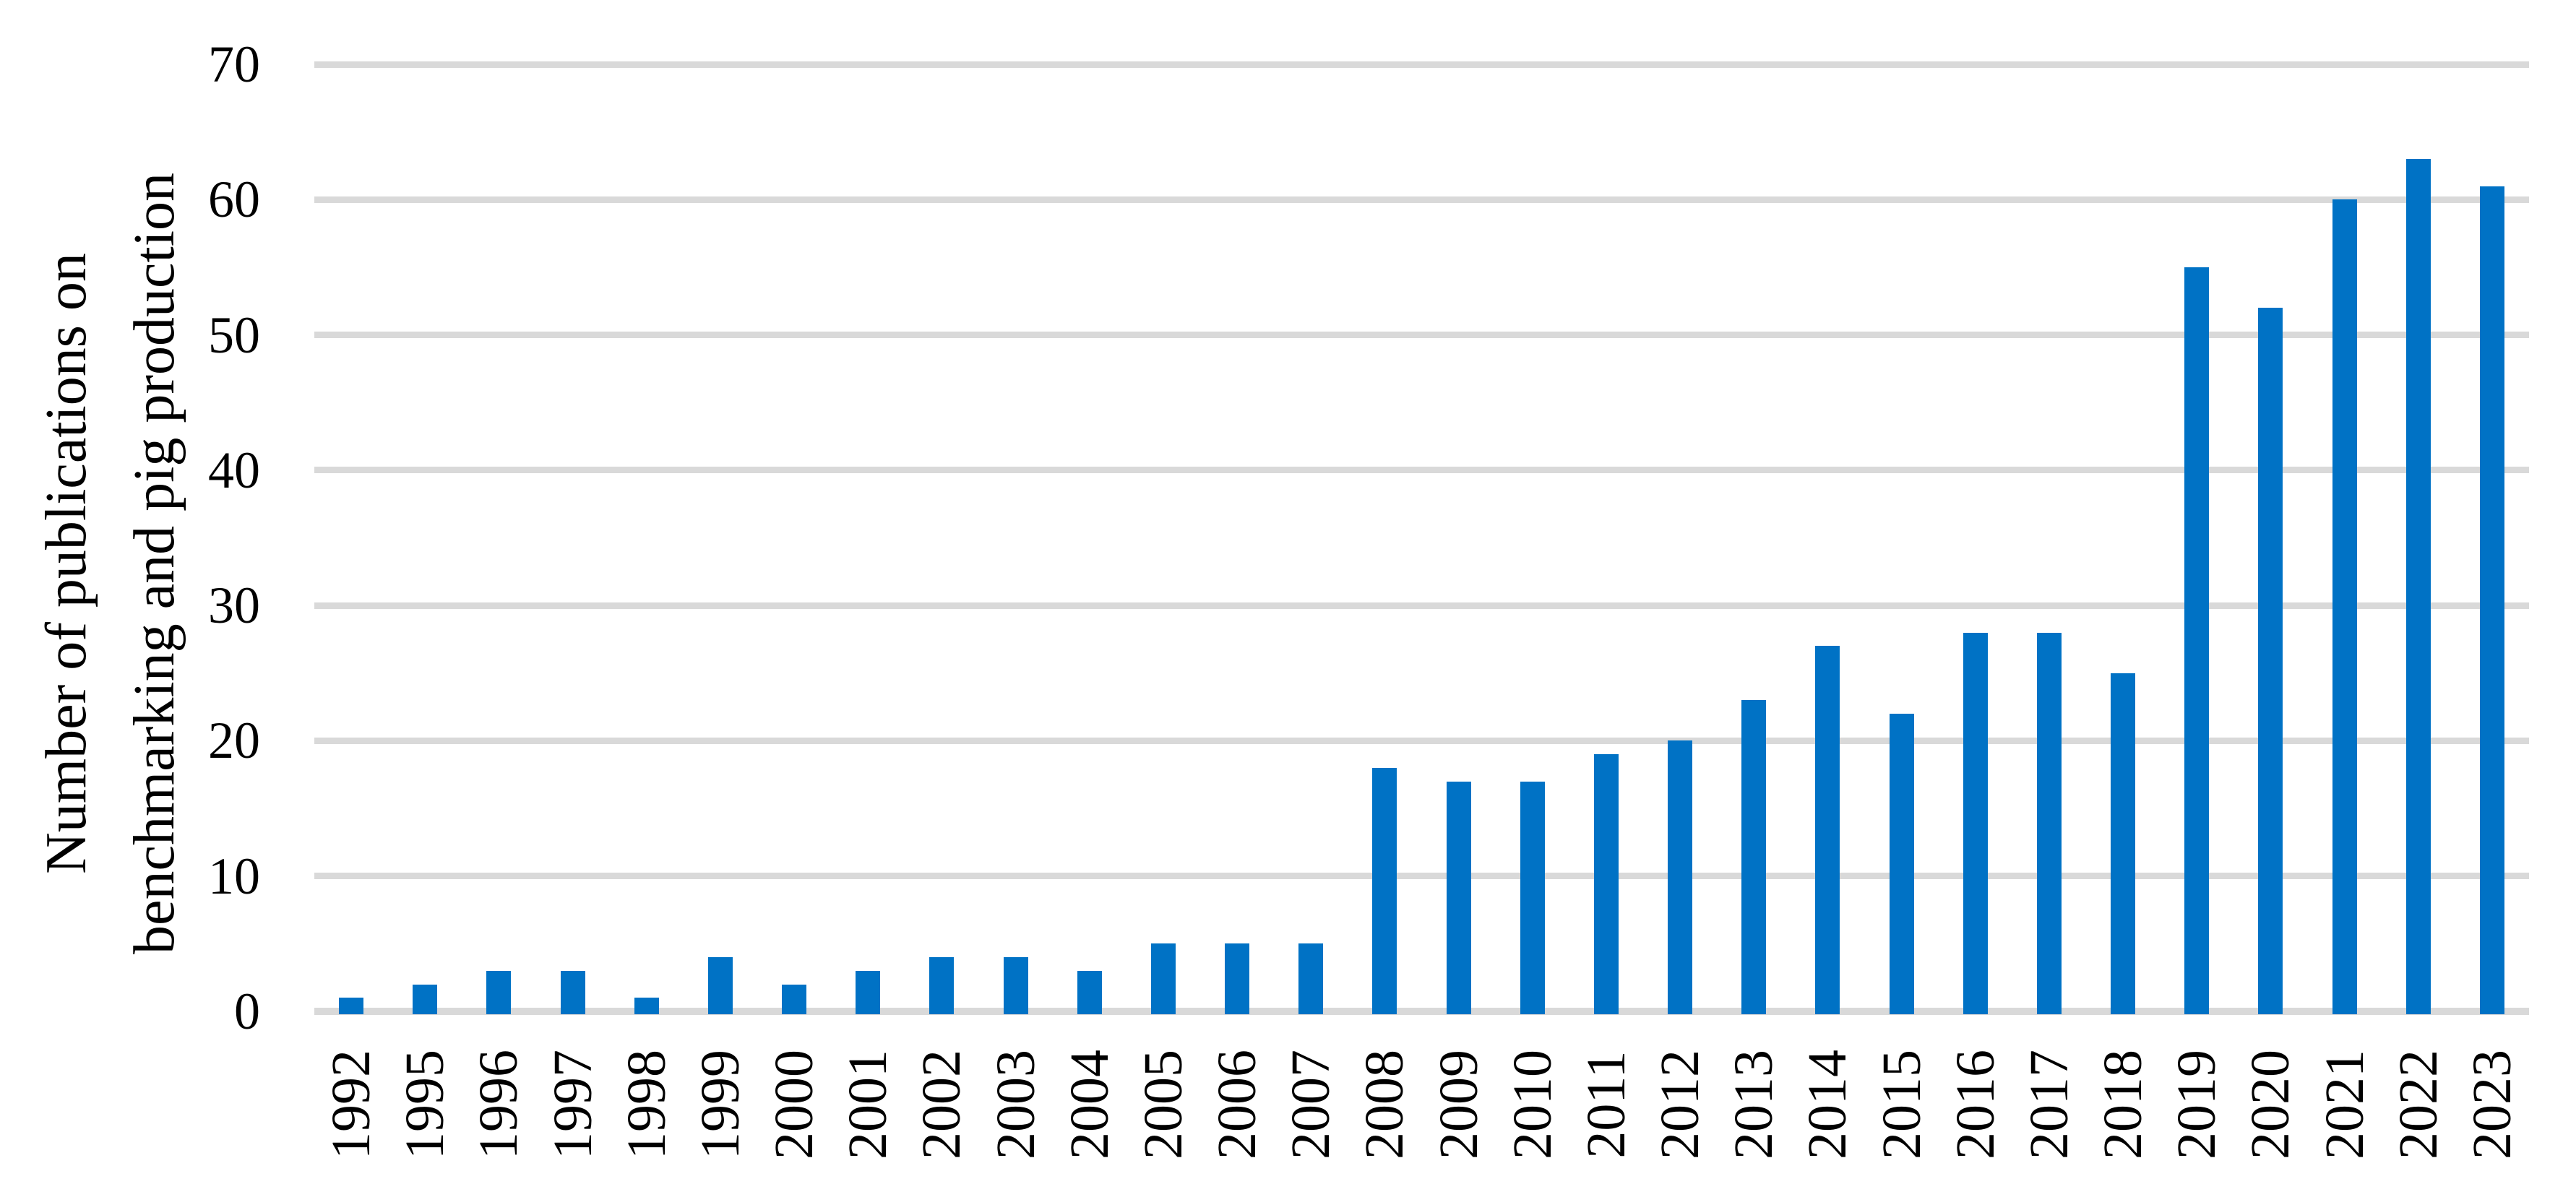 The height and width of the screenshot is (1184, 2576). I want to click on bar-2010, so click(1532, 897).